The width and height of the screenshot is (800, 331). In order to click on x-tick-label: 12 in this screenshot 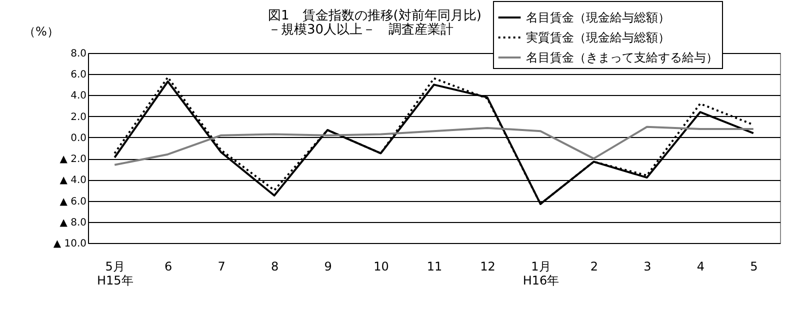, I will do `click(488, 267)`.